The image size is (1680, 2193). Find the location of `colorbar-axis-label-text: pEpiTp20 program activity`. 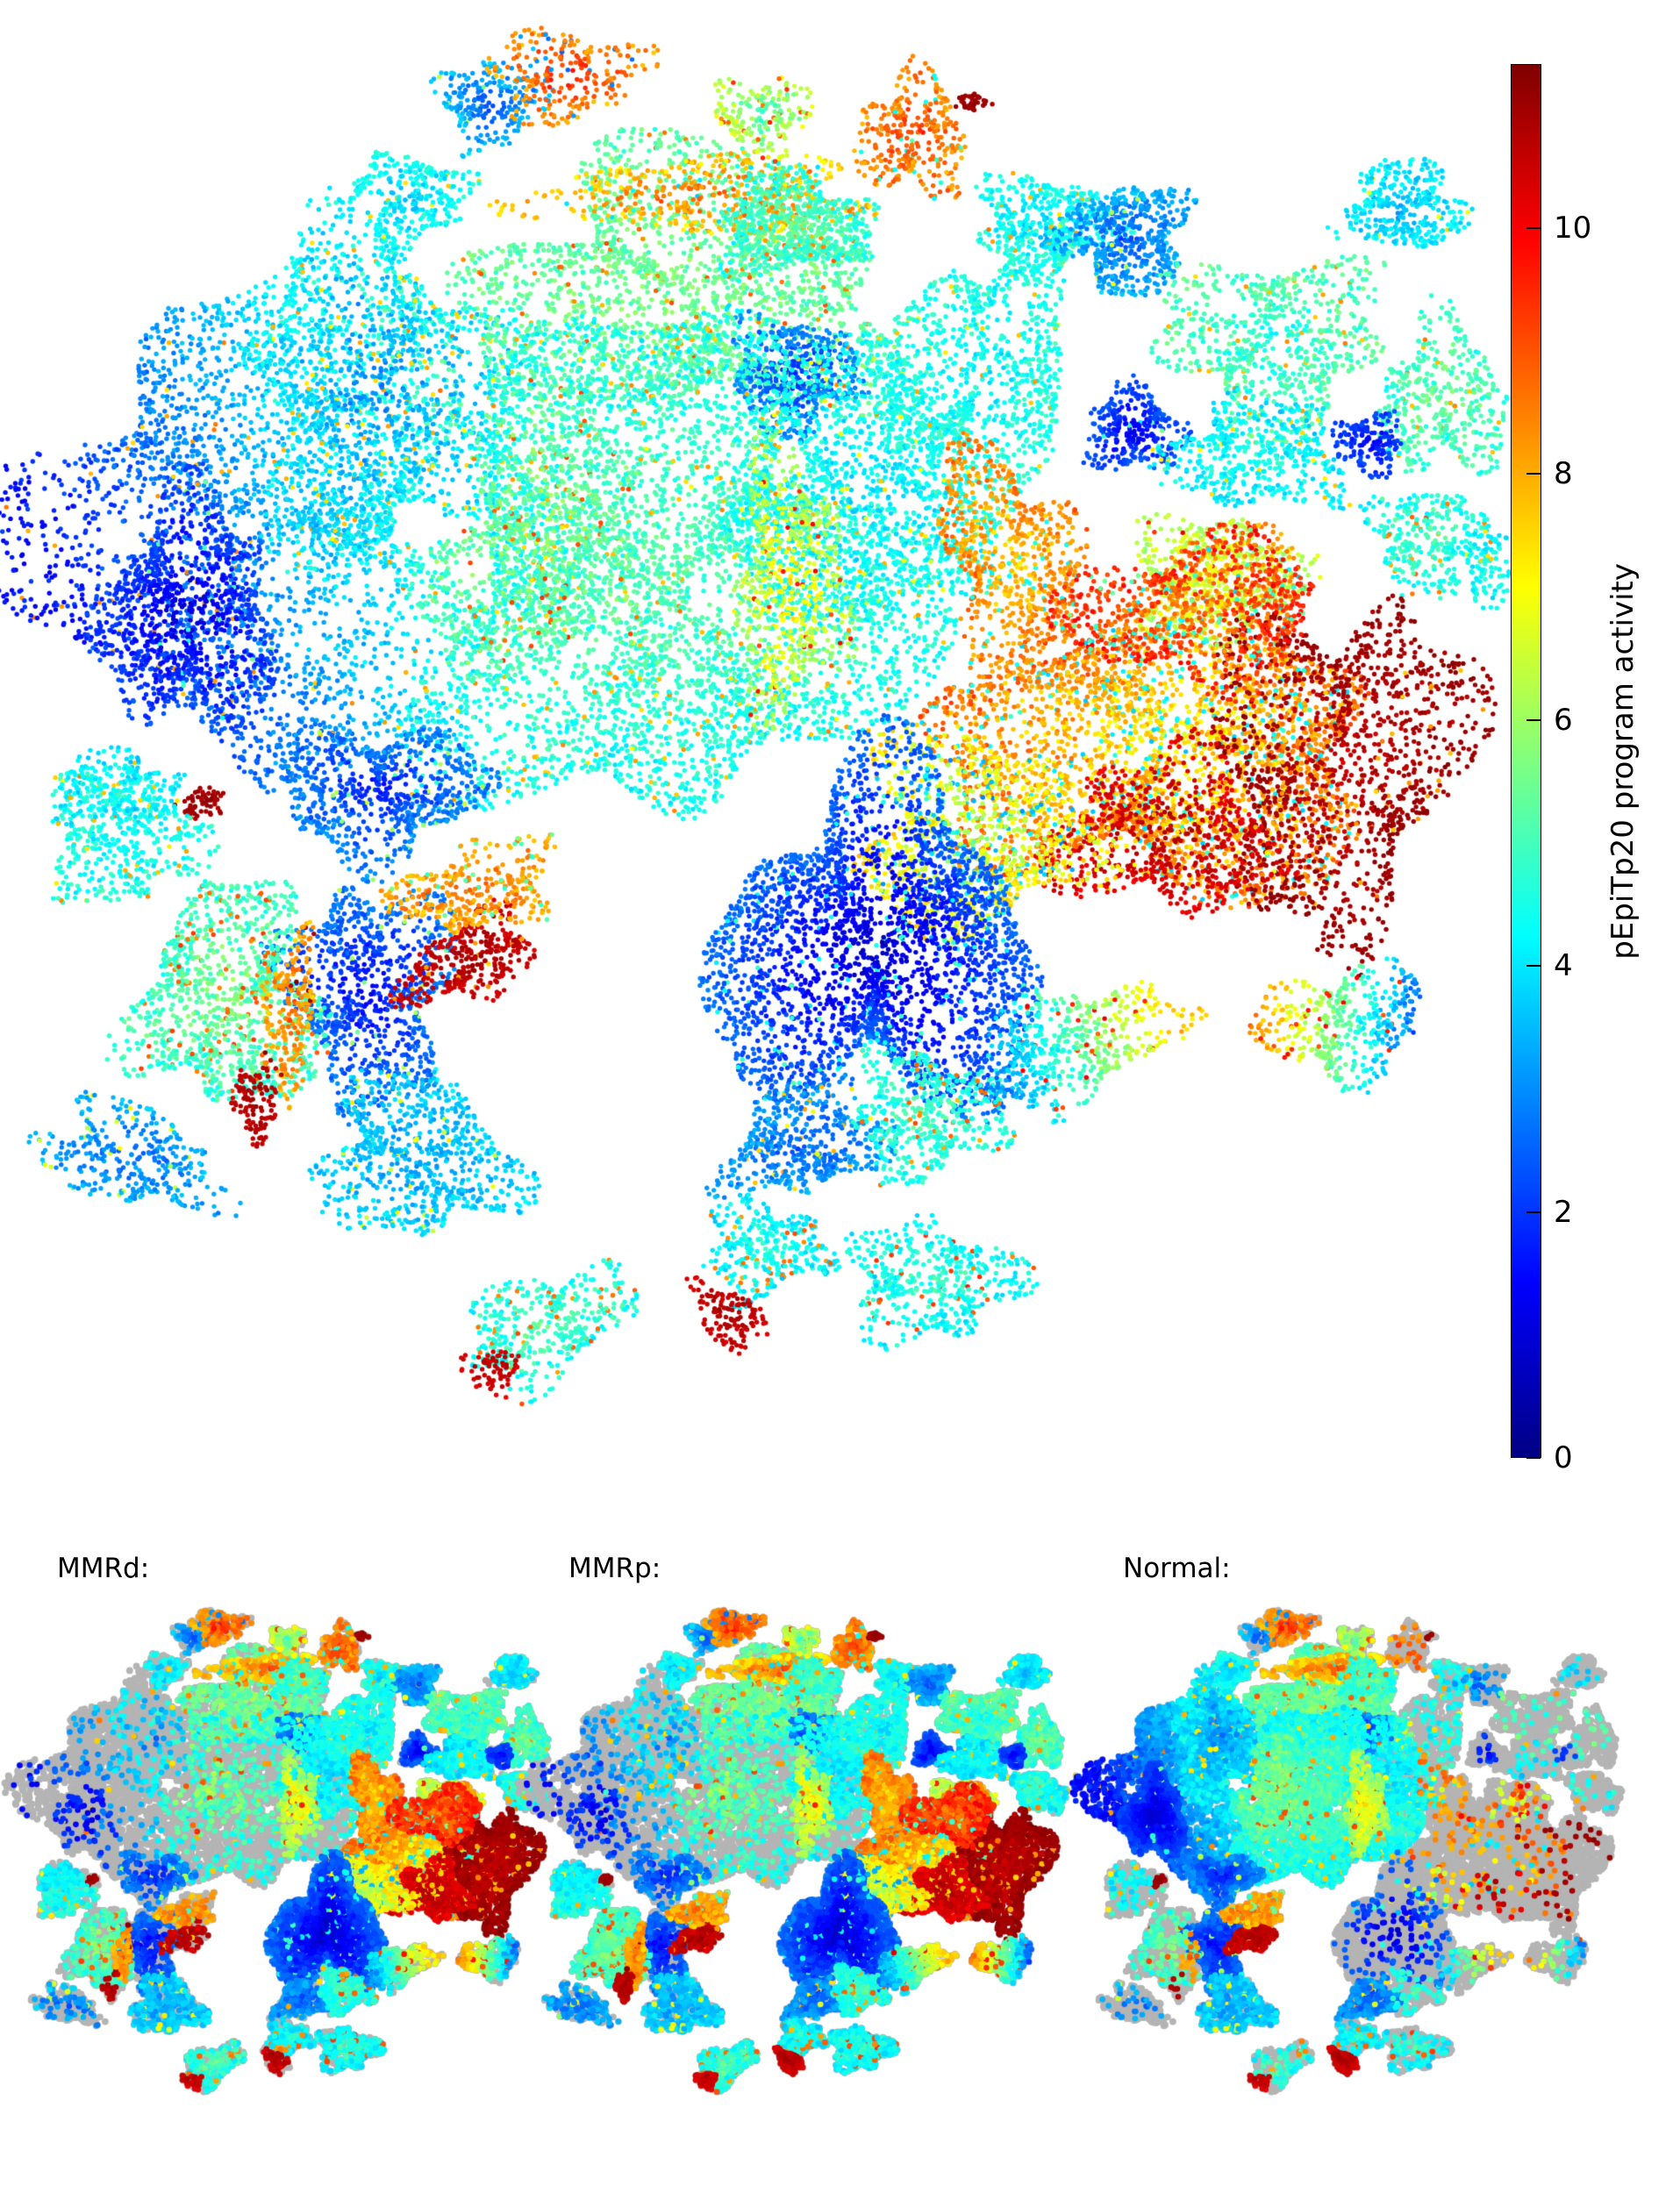

colorbar-axis-label-text: pEpiTp20 program activity is located at coordinates (1623, 761).